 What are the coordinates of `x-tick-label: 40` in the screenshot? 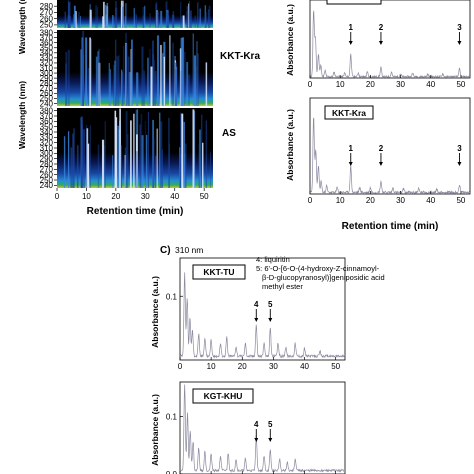 It's located at (430, 200).